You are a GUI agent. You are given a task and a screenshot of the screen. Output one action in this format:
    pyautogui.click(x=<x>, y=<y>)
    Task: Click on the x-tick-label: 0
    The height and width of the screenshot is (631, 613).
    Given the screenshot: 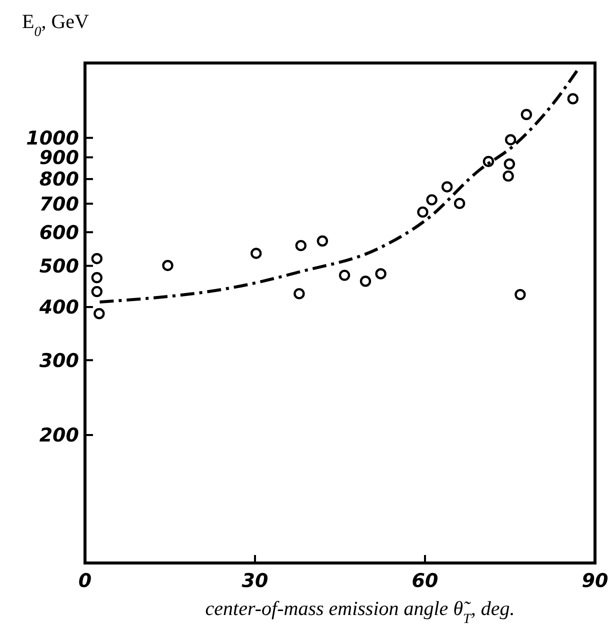 What is the action you would take?
    pyautogui.click(x=85, y=581)
    